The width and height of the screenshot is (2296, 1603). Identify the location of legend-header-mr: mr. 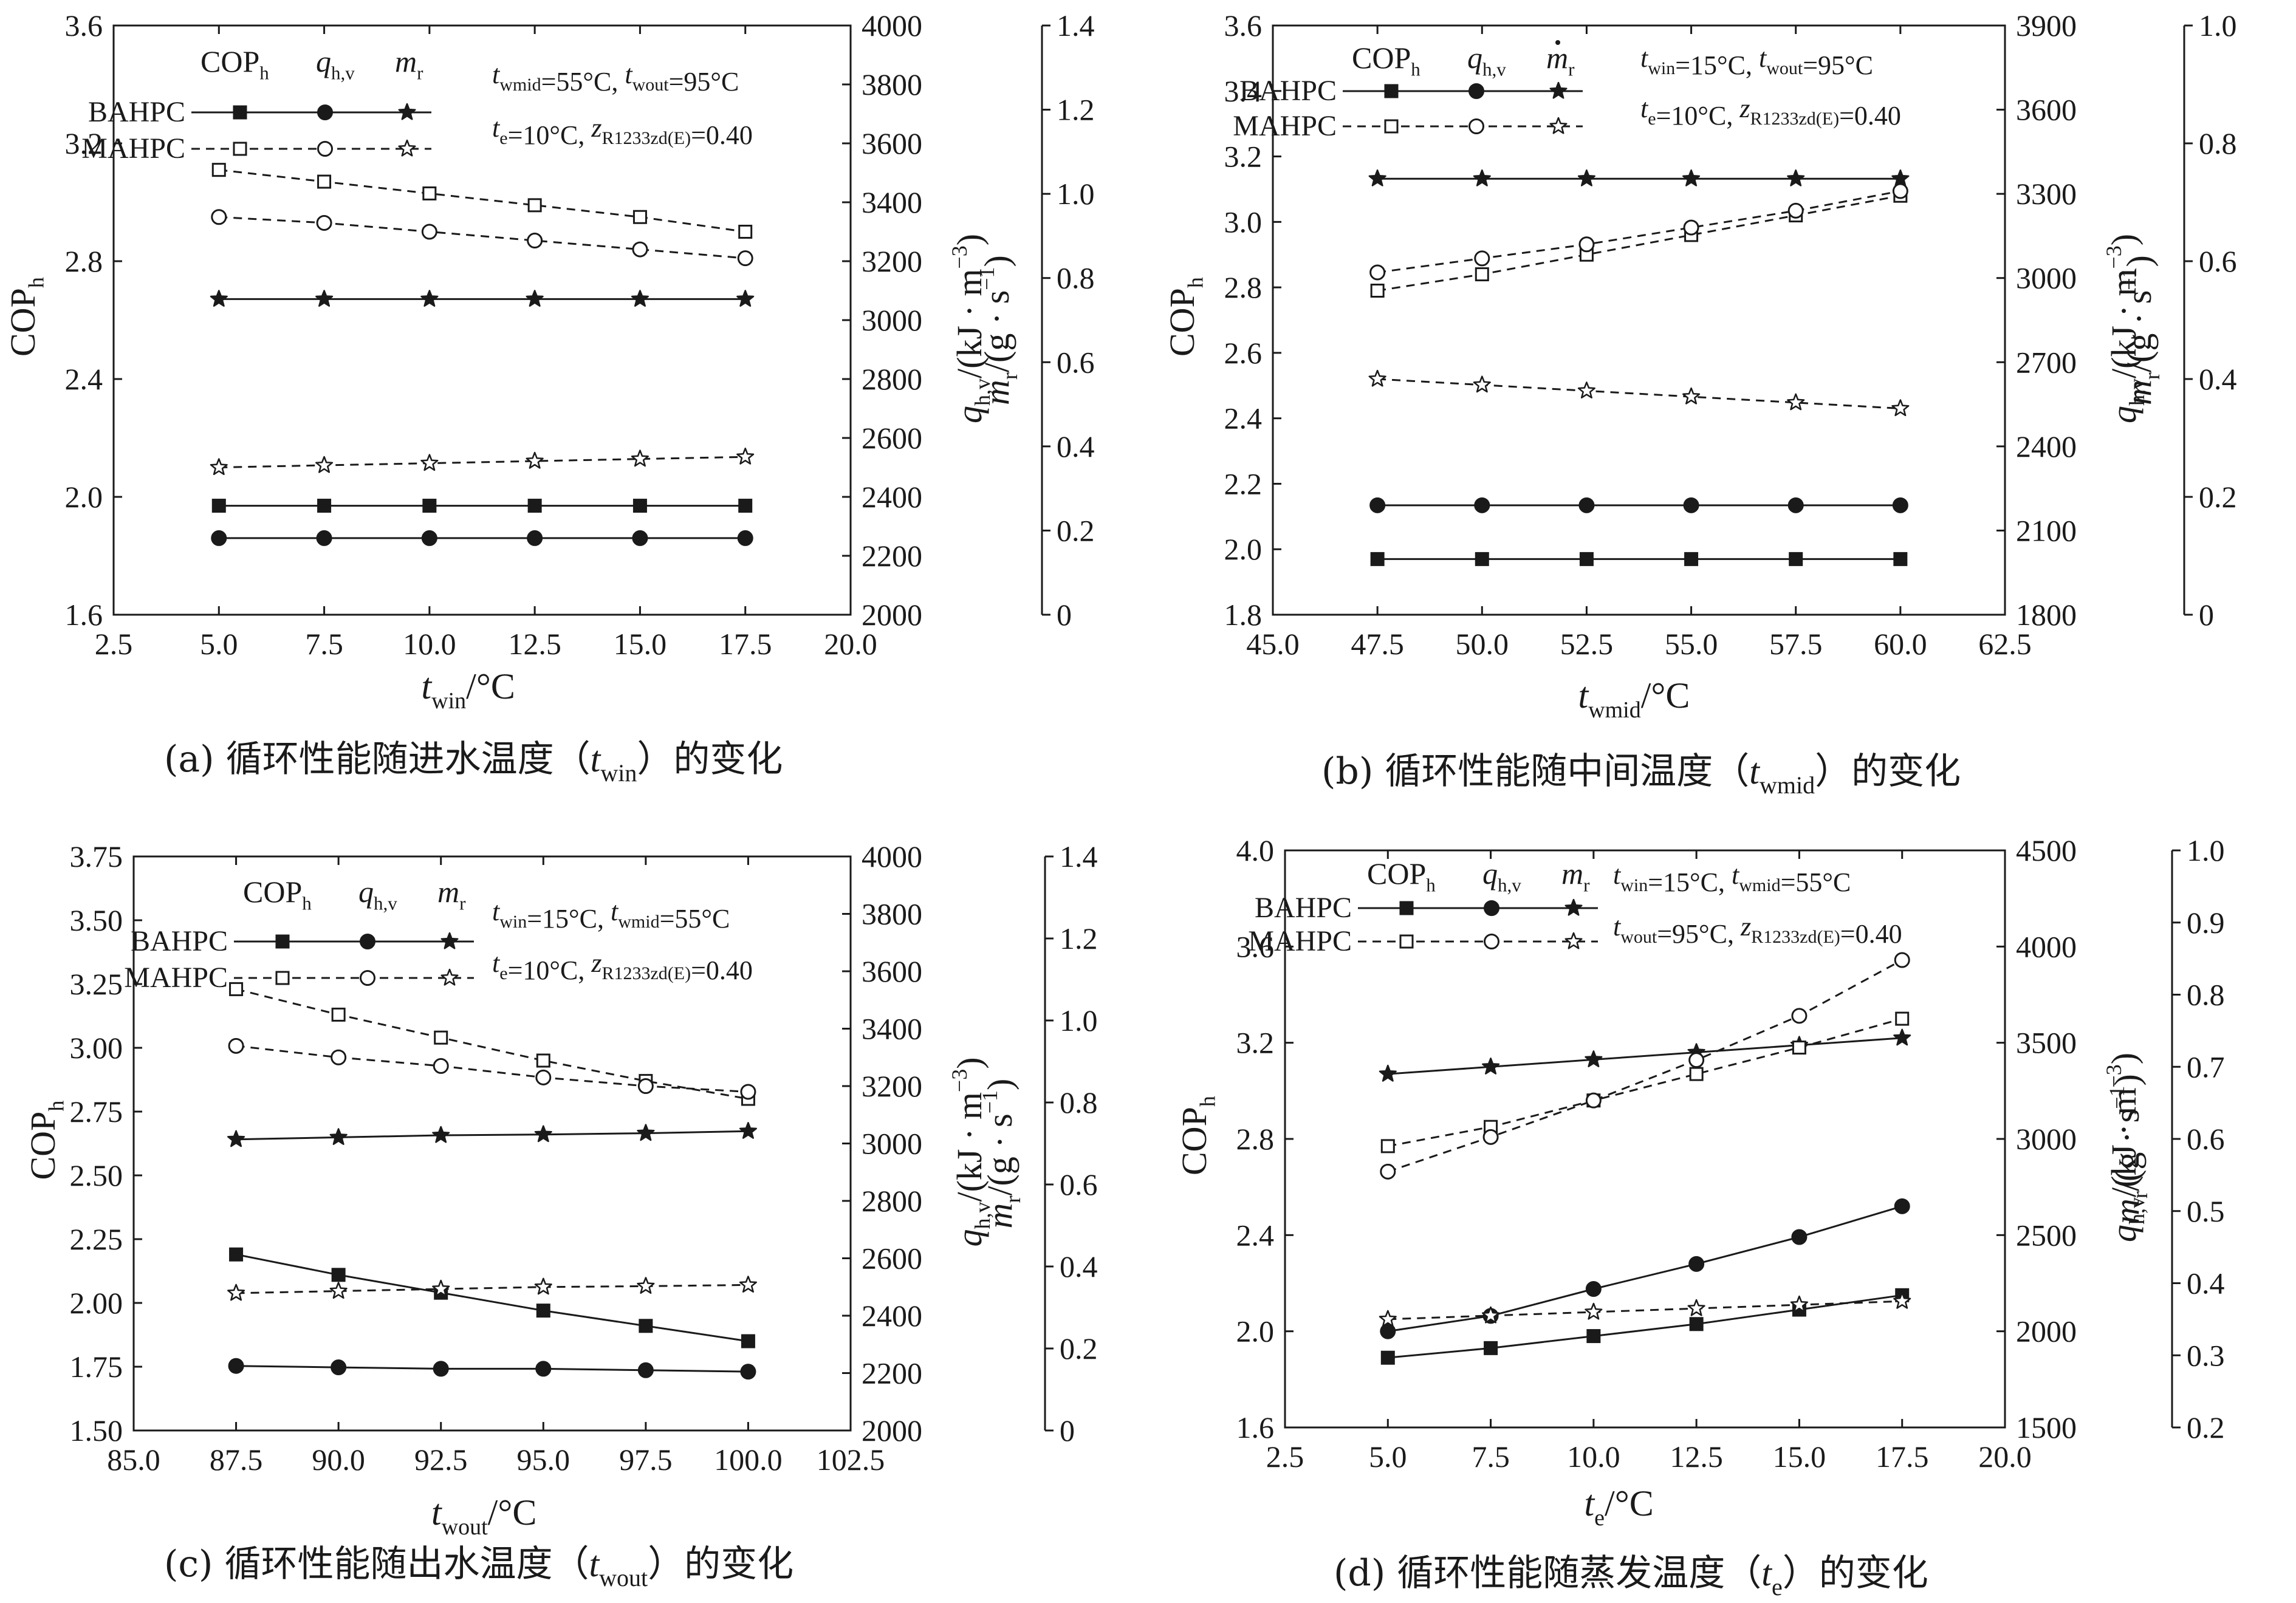
(409, 64).